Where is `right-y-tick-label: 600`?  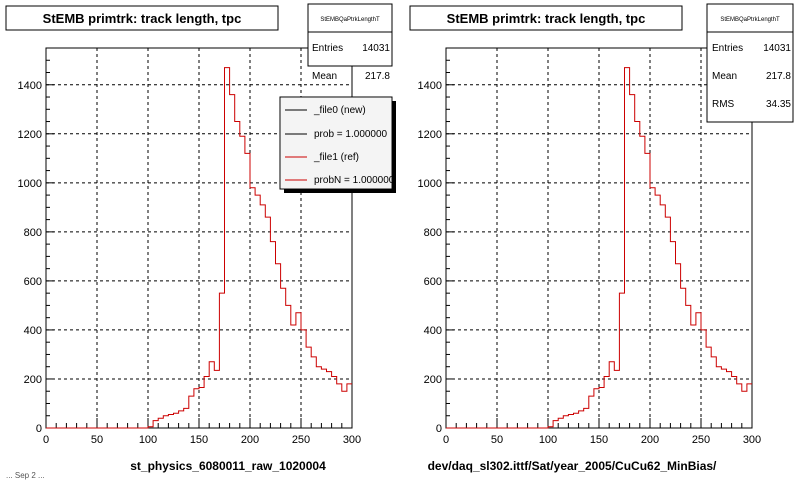
right-y-tick-label: 600 is located at coordinates (433, 282).